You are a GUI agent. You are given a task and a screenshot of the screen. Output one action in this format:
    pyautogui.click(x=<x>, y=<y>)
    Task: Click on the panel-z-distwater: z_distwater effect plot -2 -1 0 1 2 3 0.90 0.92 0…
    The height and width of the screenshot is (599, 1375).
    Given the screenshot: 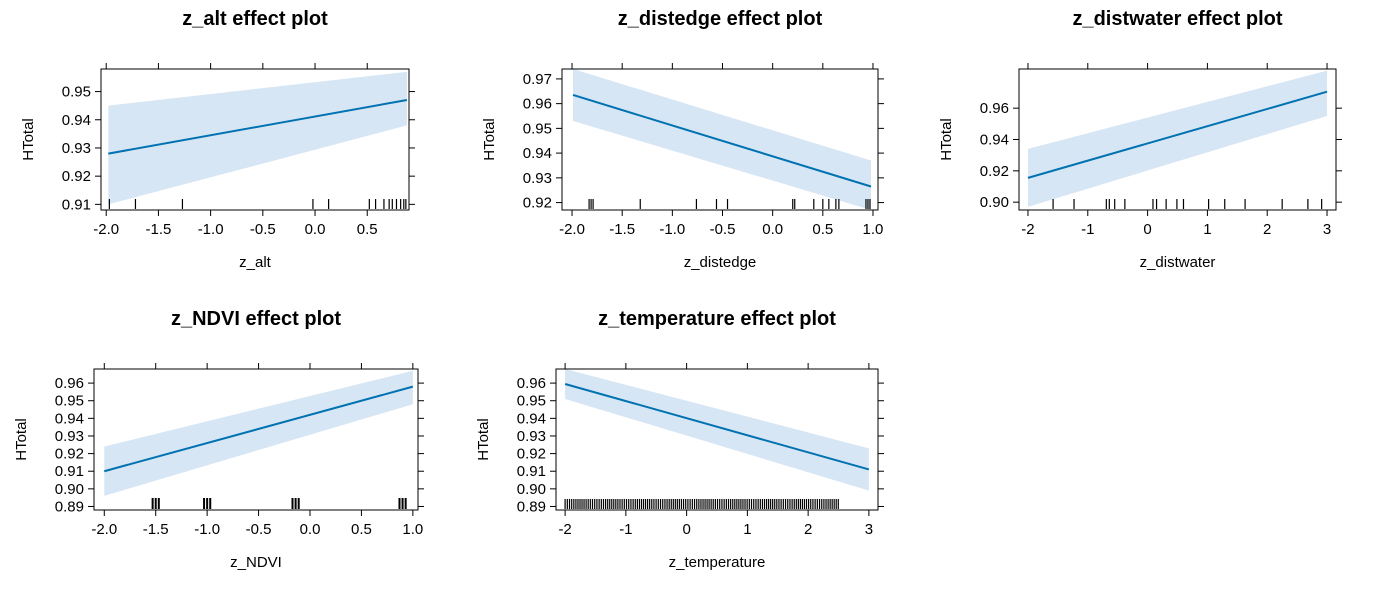 What is the action you would take?
    pyautogui.click(x=1140, y=139)
    